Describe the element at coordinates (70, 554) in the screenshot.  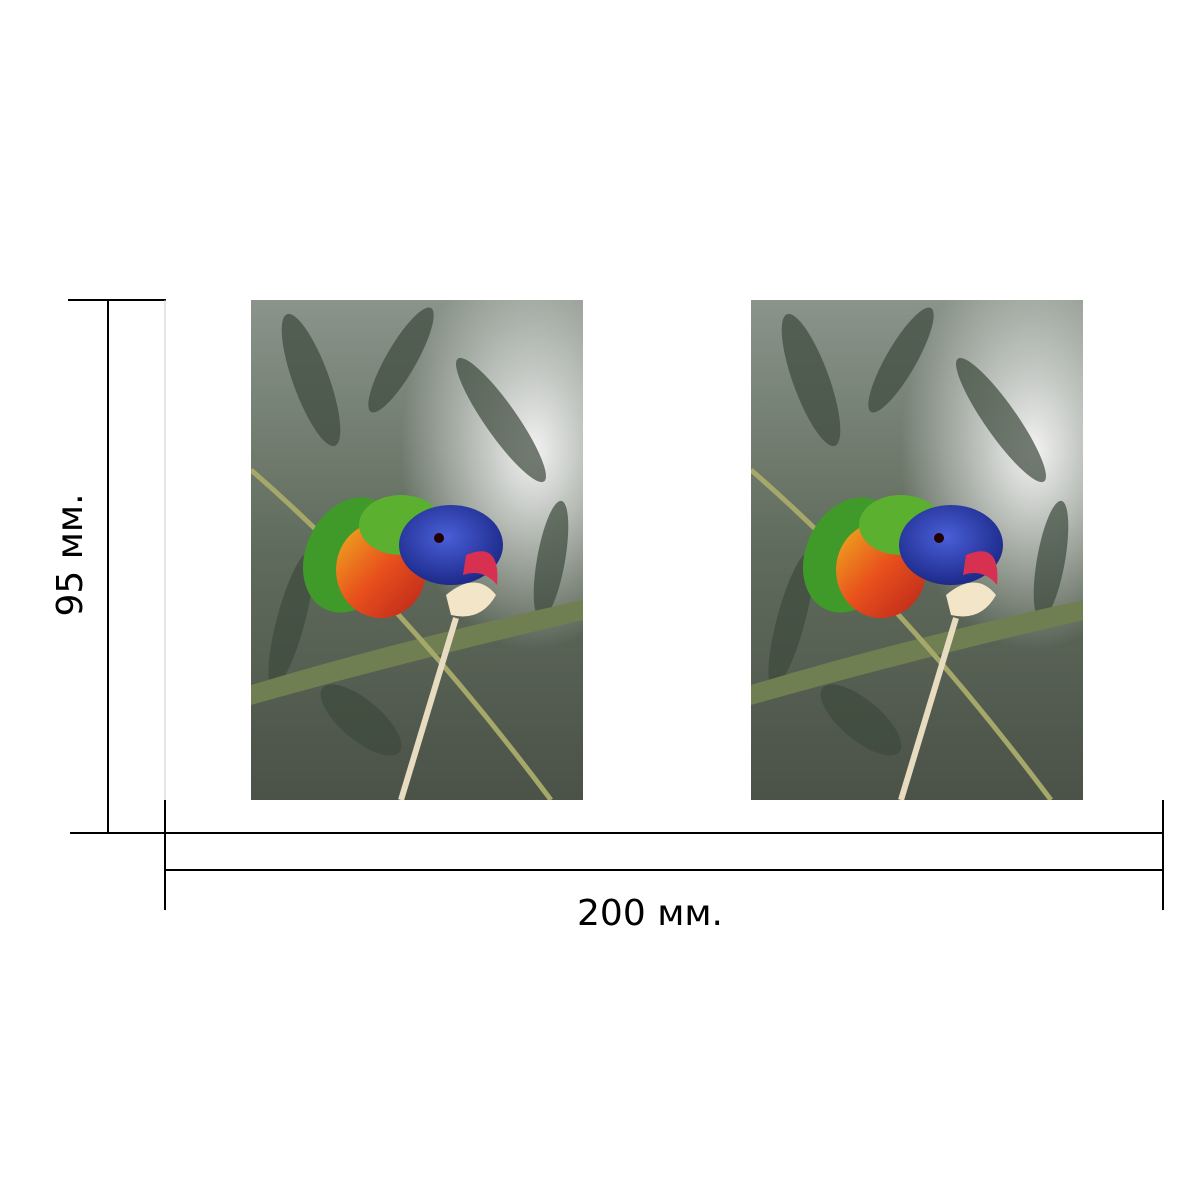
I see `height-label: 95 мм.` at that location.